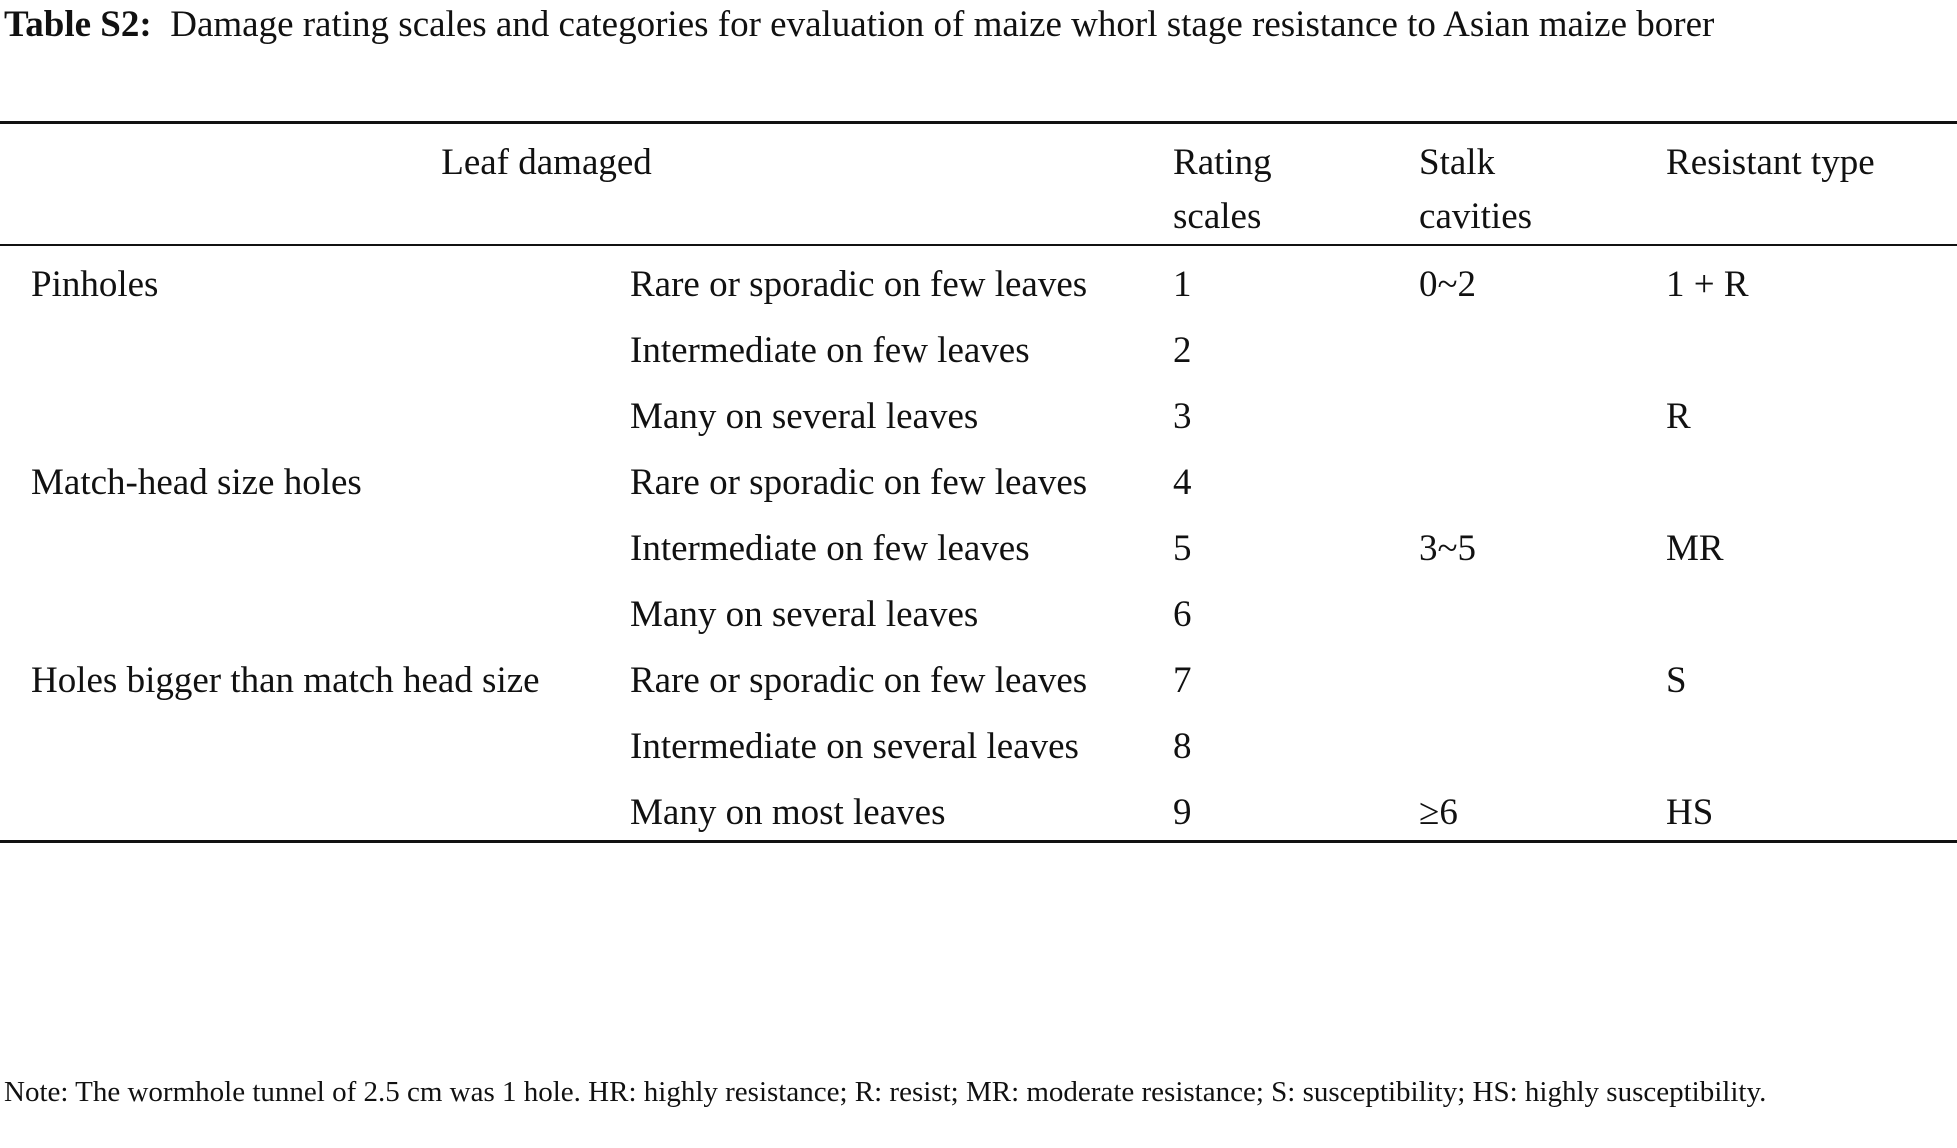 Image resolution: width=1957 pixels, height=1148 pixels. What do you see at coordinates (978, 808) in the screenshot?
I see `table-row: Many on most leaves 9 ≥6 HS` at bounding box center [978, 808].